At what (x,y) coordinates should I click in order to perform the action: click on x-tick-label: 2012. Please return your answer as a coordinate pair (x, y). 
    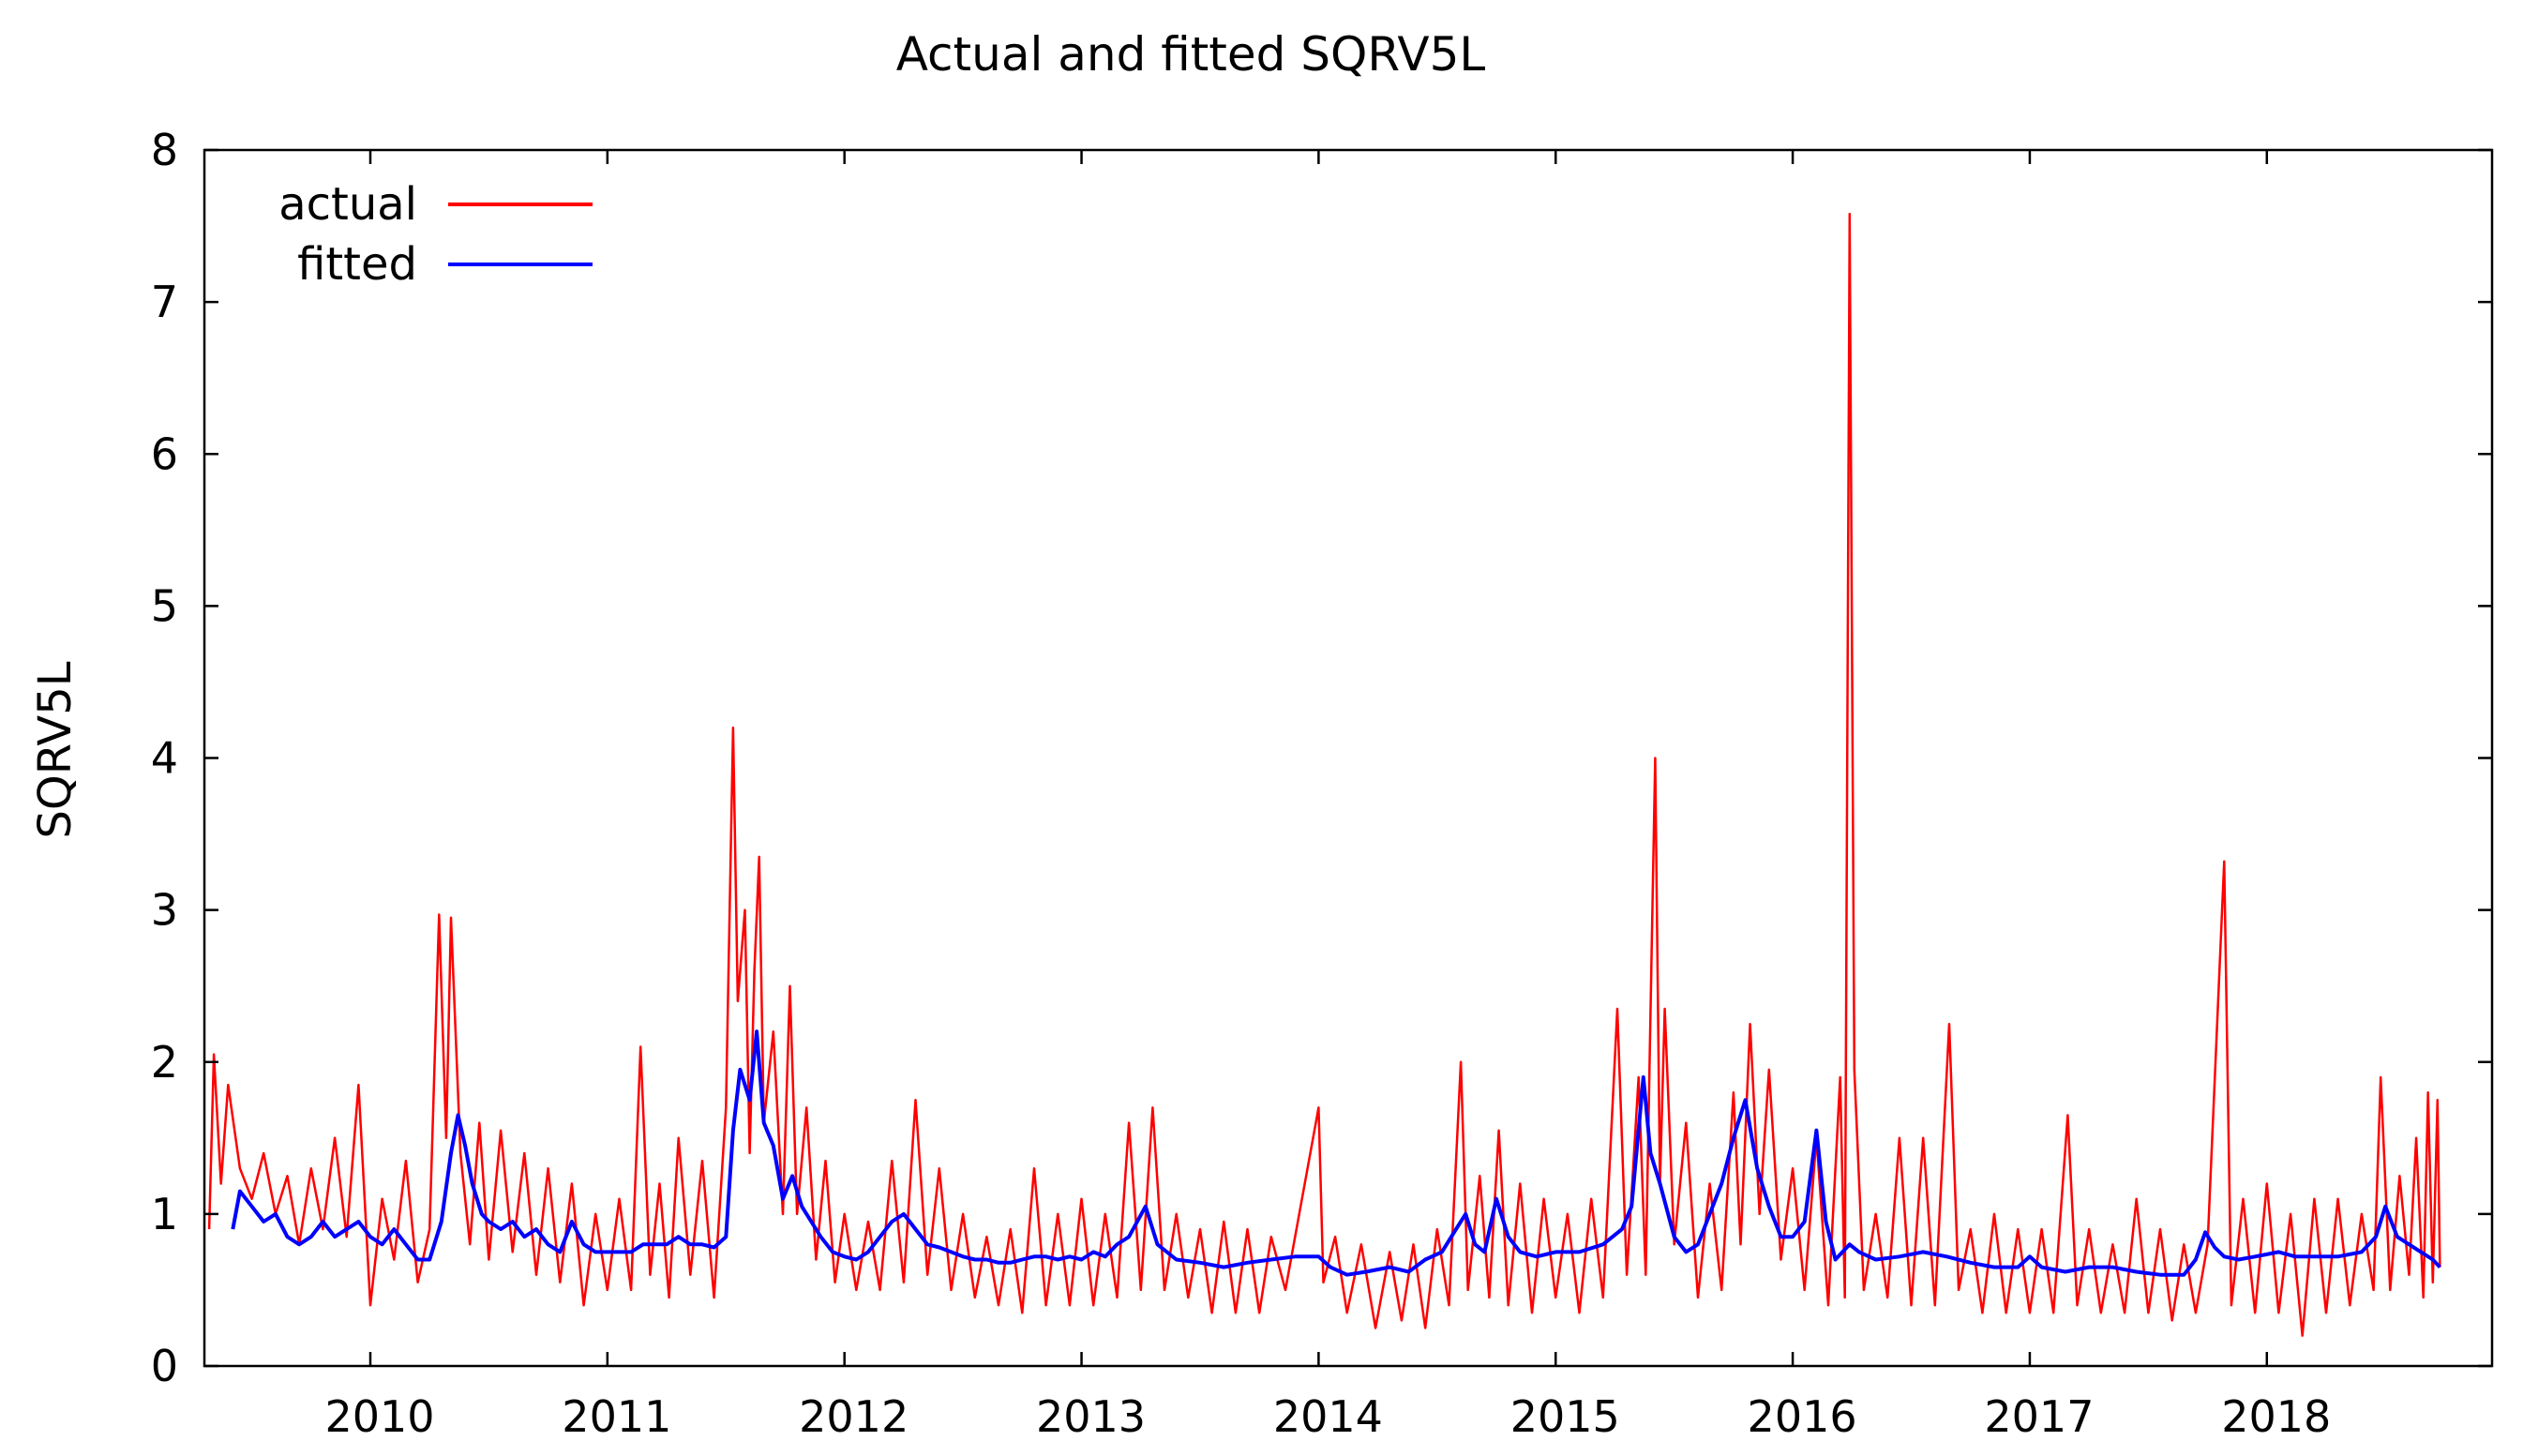
    Looking at the image, I should click on (854, 1416).